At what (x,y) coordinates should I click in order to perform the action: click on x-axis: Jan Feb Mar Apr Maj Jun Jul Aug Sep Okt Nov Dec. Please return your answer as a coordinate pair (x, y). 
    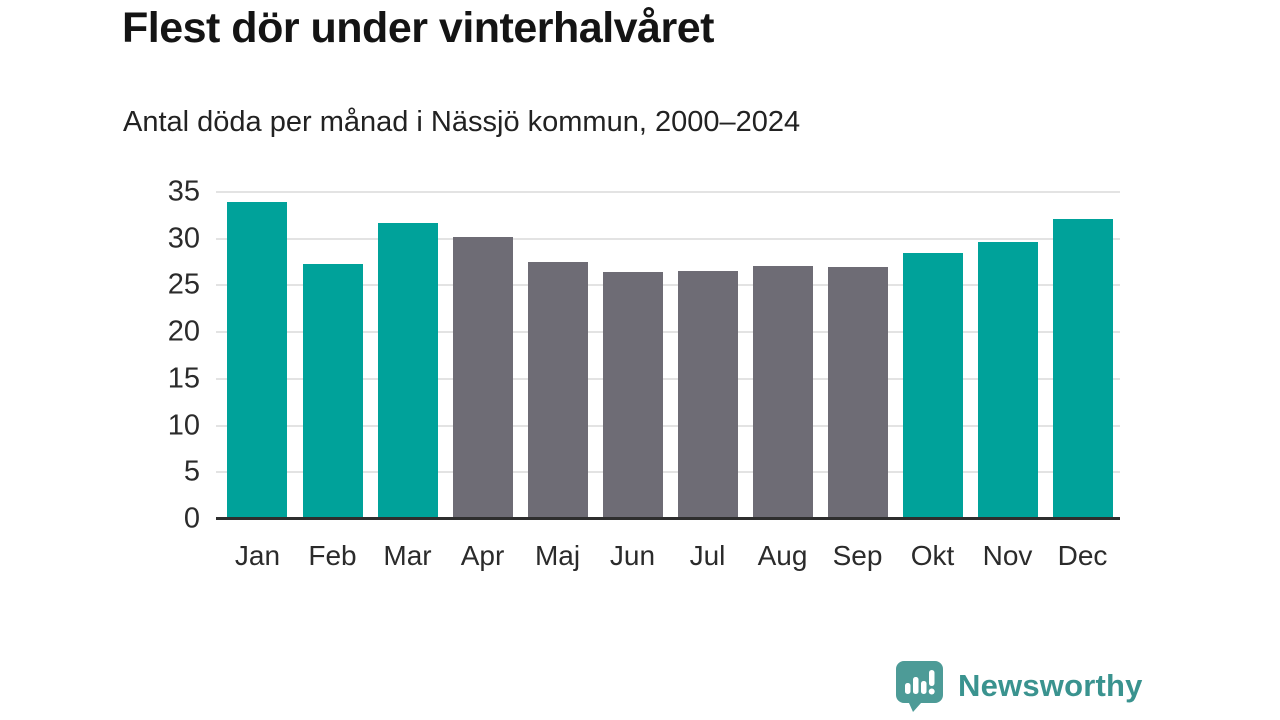
    Looking at the image, I should click on (670, 560).